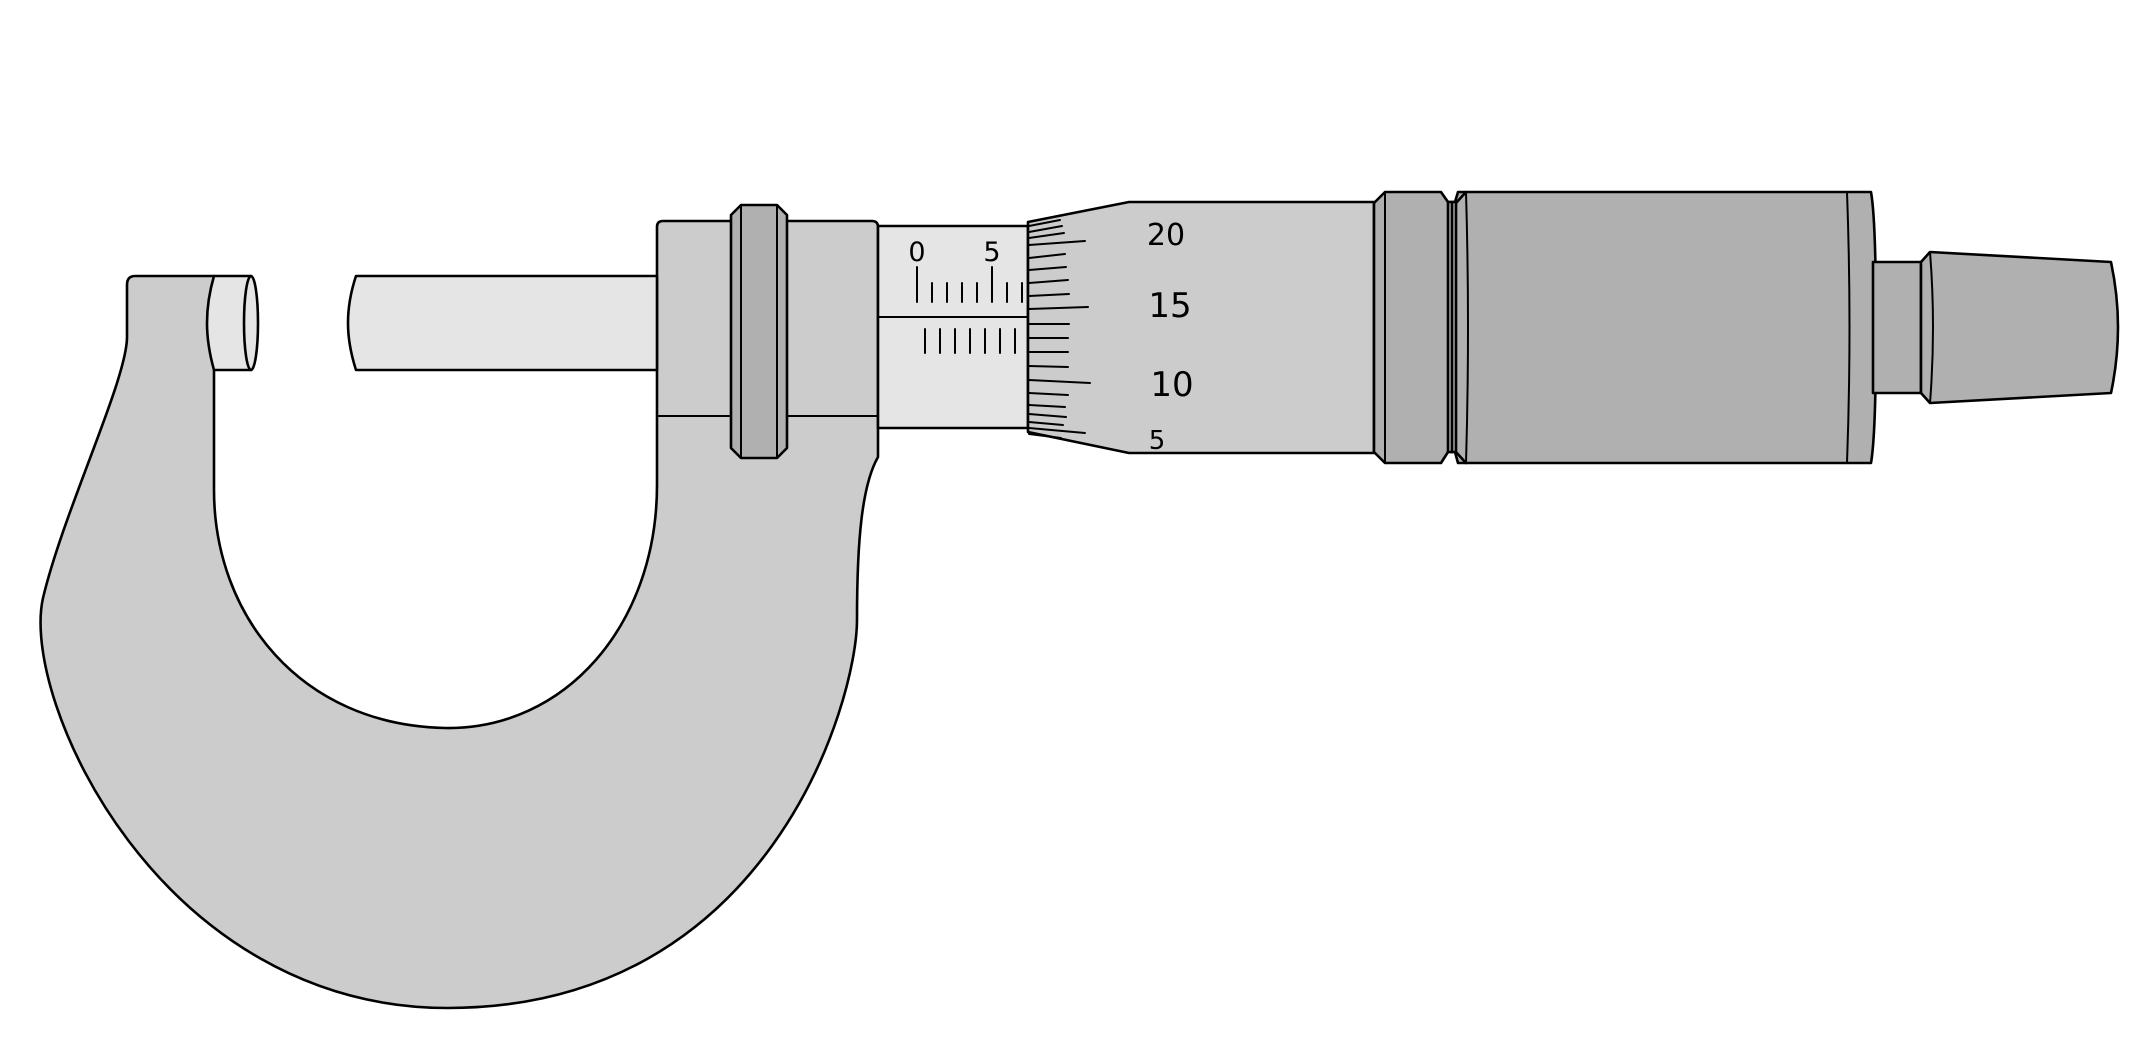 This screenshot has width=2155, height=1053. I want to click on sleeve, so click(953, 327).